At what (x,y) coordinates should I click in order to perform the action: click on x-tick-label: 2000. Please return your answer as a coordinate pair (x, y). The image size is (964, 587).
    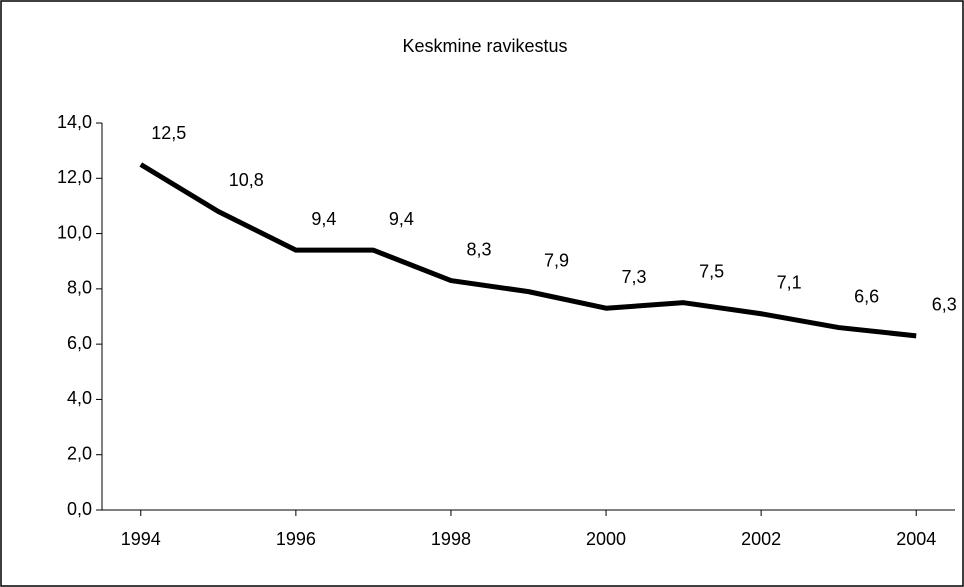
    Looking at the image, I should click on (606, 539).